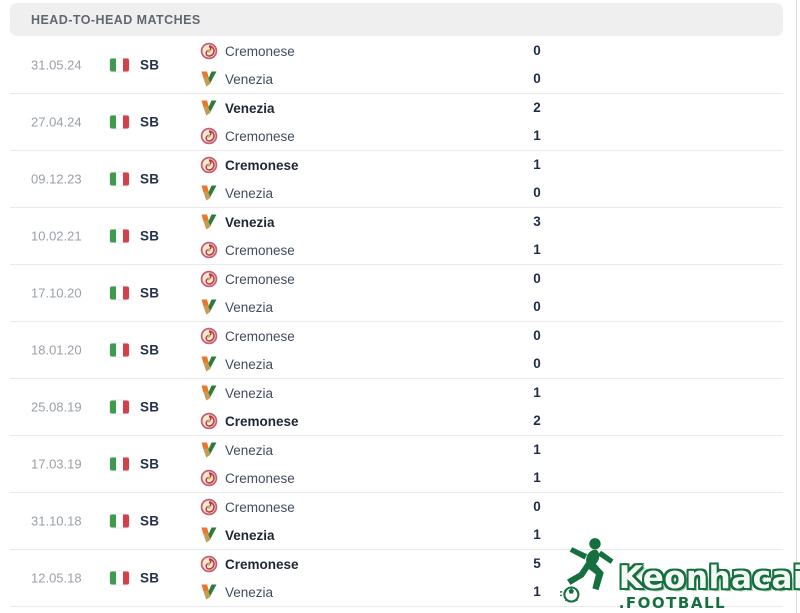  What do you see at coordinates (537, 221) in the screenshot?
I see `team-score: 3` at bounding box center [537, 221].